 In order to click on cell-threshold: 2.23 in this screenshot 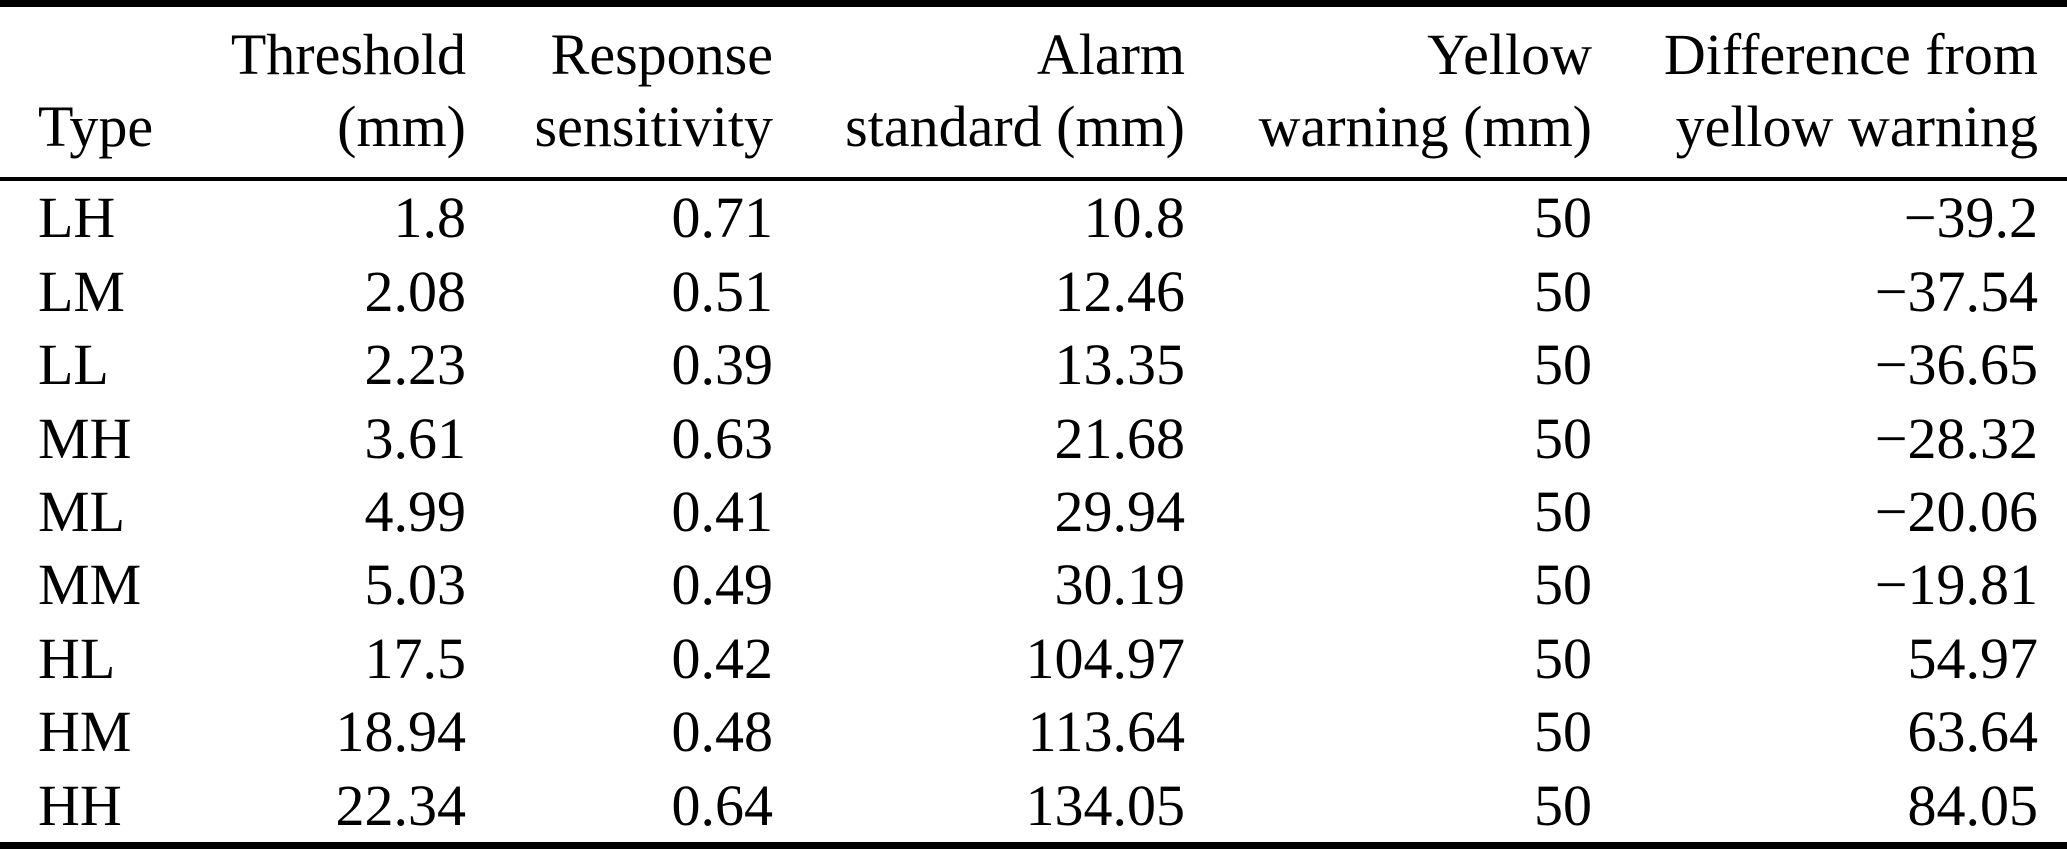, I will do `click(415, 365)`.